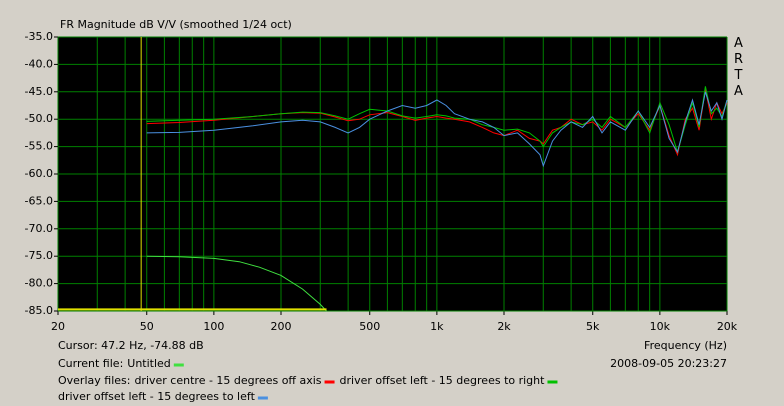  I want to click on y-tick-label: -40.0, so click(39, 63).